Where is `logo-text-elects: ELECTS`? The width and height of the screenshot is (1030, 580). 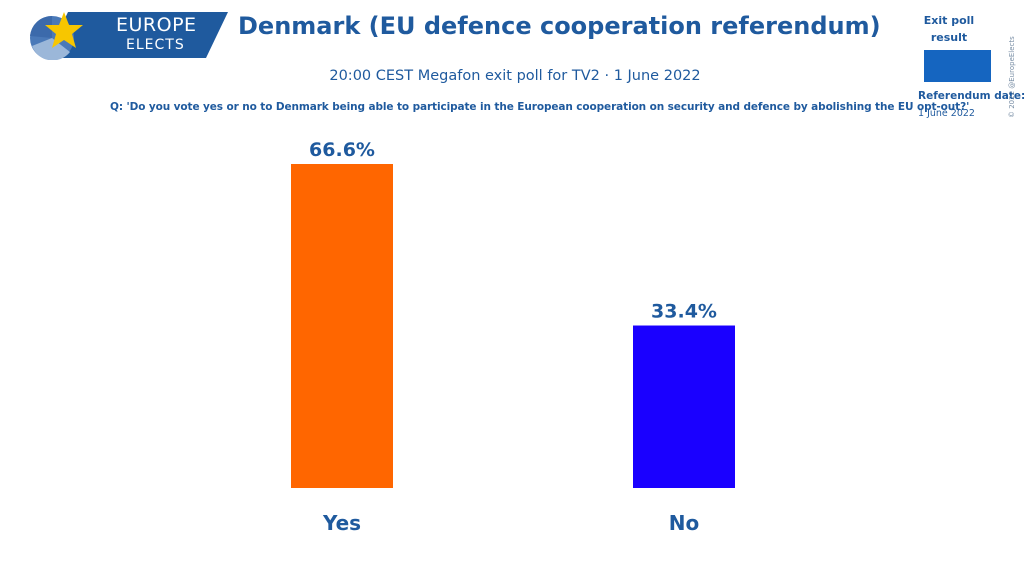 logo-text-elects: ELECTS is located at coordinates (155, 45).